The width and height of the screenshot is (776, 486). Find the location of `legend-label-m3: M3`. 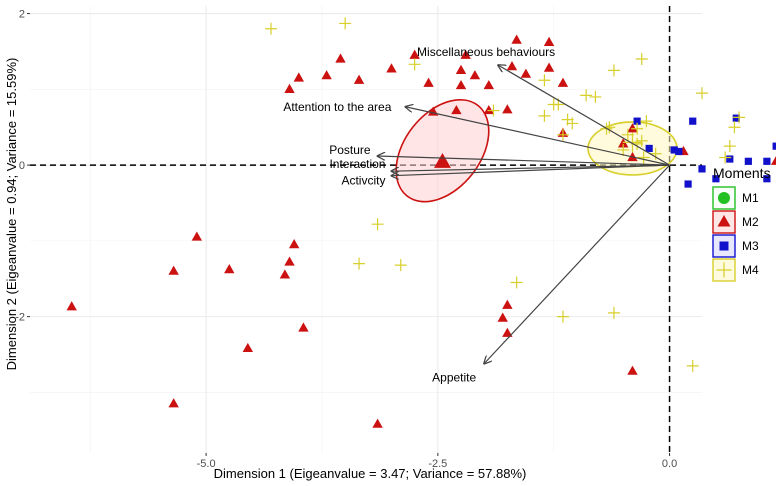

legend-label-m3: M3 is located at coordinates (750, 246).